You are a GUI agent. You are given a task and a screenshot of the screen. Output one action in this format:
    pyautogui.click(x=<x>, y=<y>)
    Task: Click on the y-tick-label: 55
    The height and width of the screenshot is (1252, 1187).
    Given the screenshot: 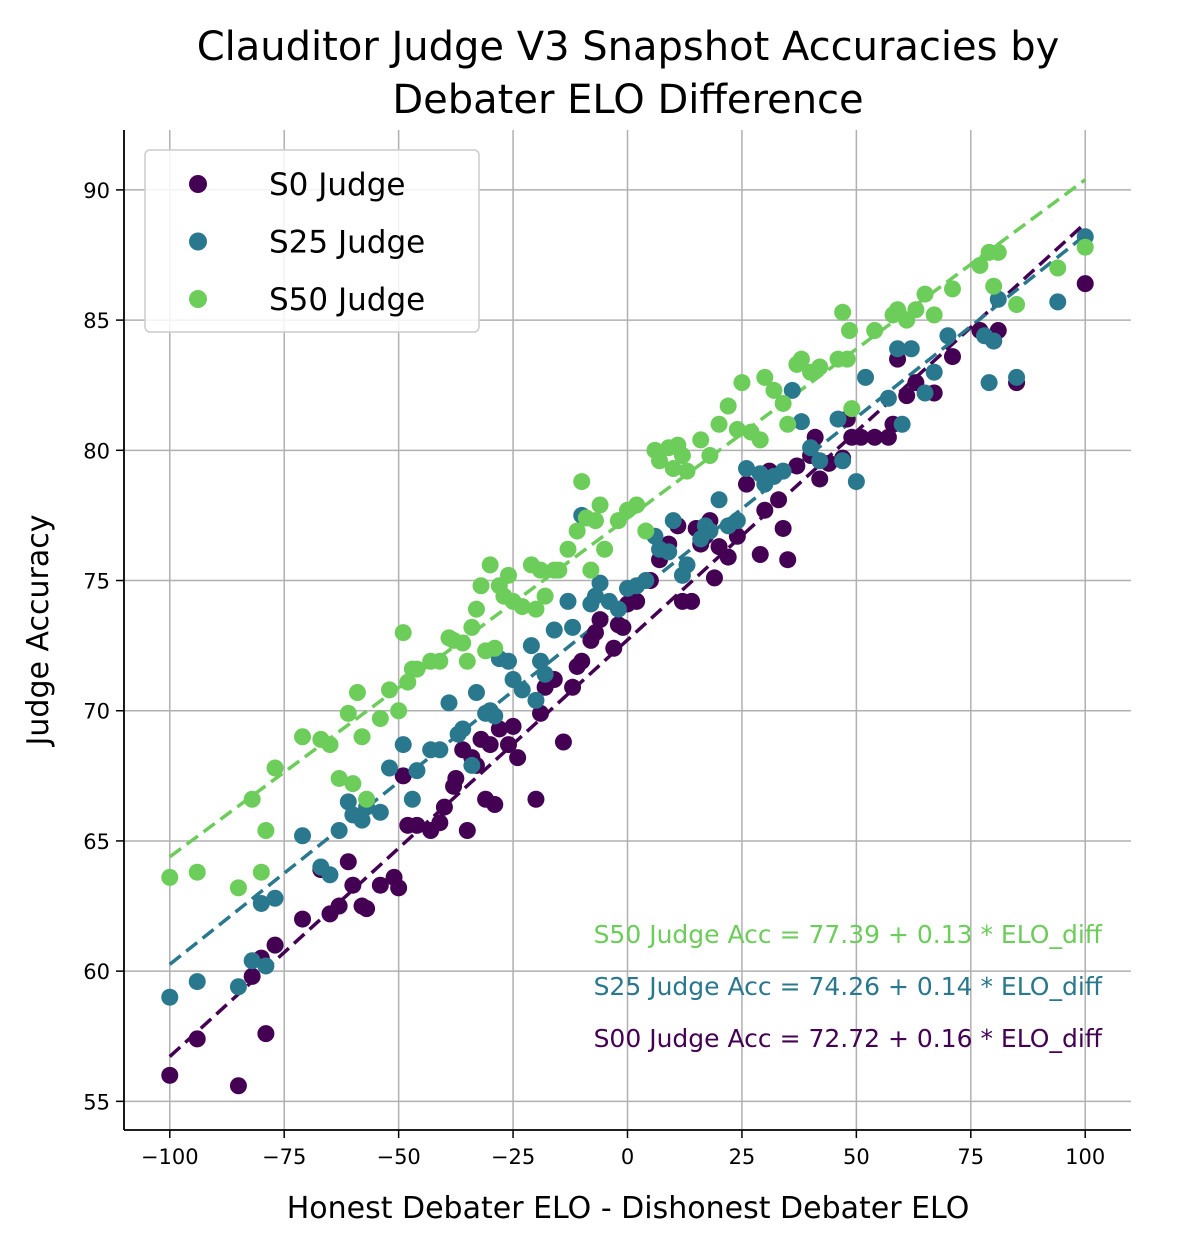 What is the action you would take?
    pyautogui.click(x=96, y=1102)
    